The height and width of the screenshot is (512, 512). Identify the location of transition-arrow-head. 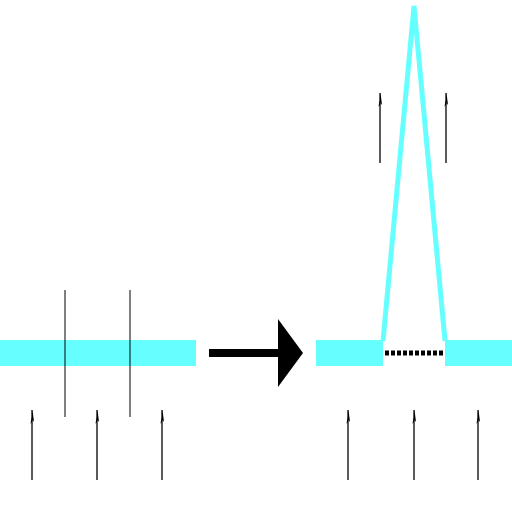
(290, 353).